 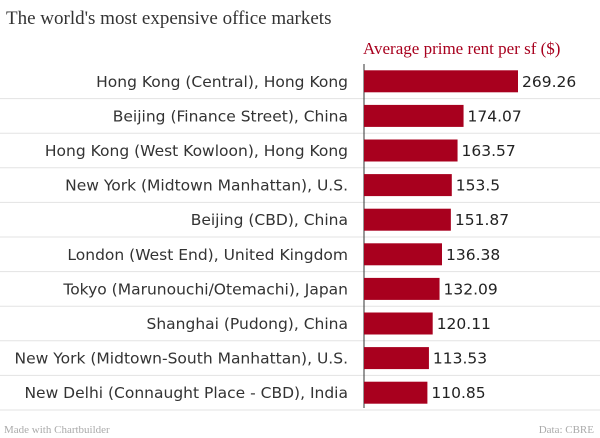 What do you see at coordinates (464, 324) in the screenshot?
I see `value-label: 120.11` at bounding box center [464, 324].